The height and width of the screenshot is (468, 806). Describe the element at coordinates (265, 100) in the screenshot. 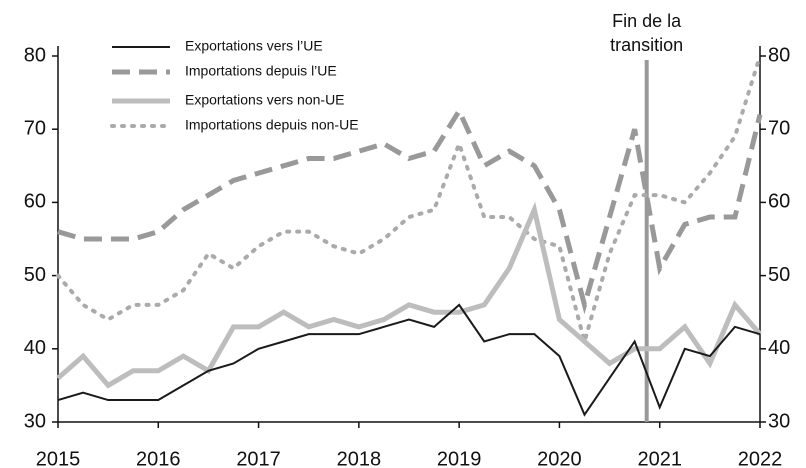

I see `legend-label: Exportations vers non-UE` at that location.